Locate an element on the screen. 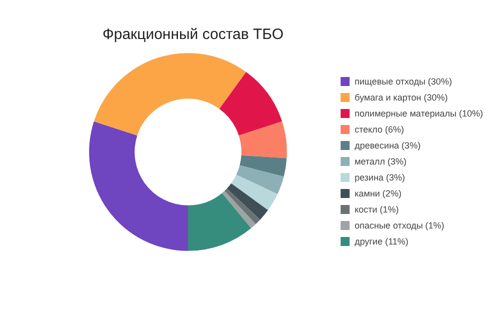 This screenshot has height=330, width=500. legend-label: камни (2%) is located at coordinates (378, 193).